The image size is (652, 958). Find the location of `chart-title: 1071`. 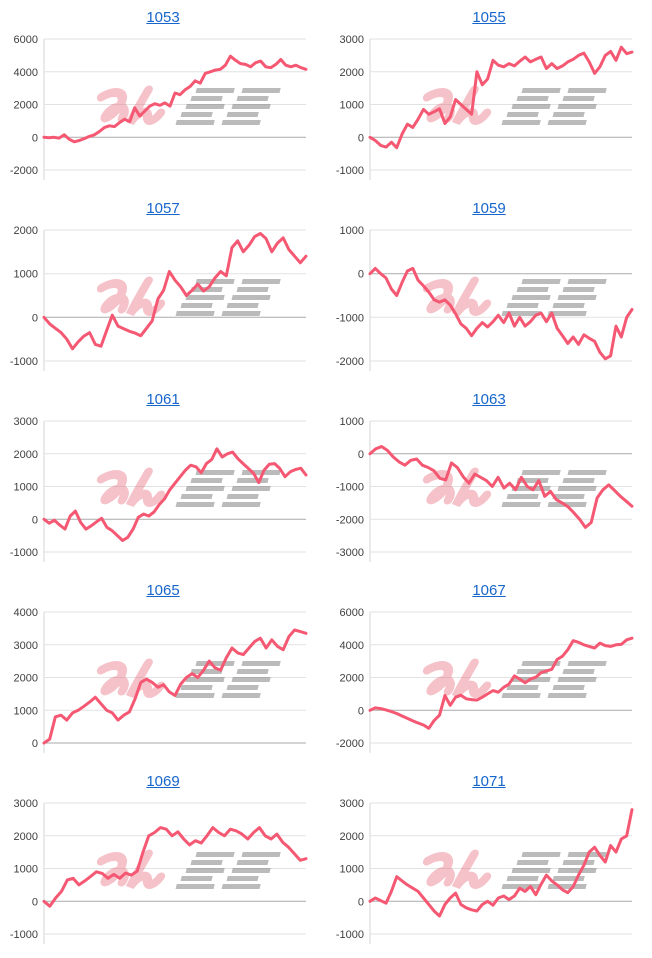

chart-title: 1071 is located at coordinates (489, 778).